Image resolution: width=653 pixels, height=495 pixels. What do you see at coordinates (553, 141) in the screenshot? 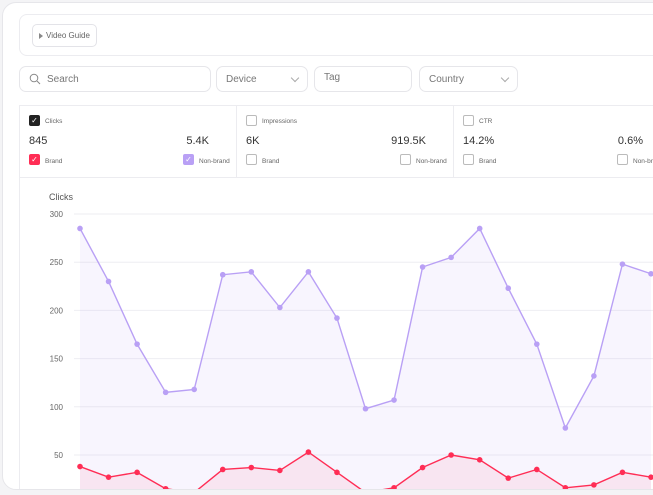
I see `metric-card-ctr: CTR 14.2% 0.6% Brand Non-brand` at bounding box center [553, 141].